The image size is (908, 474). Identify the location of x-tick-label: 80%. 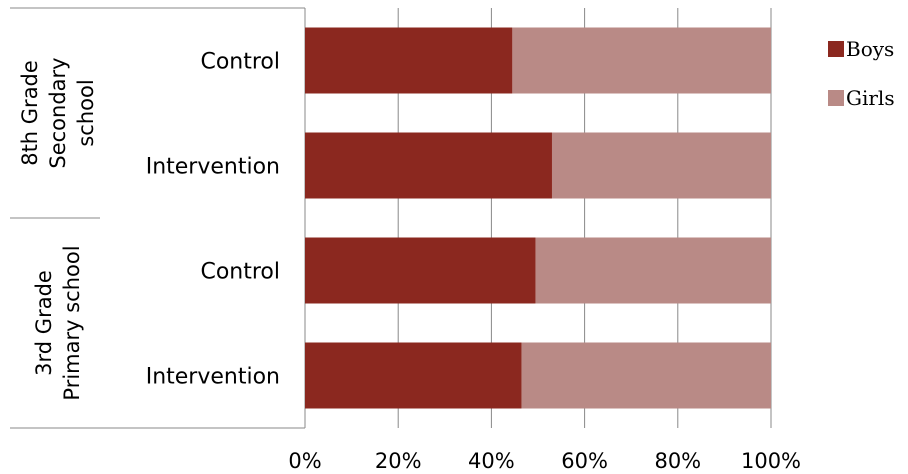
(677, 461).